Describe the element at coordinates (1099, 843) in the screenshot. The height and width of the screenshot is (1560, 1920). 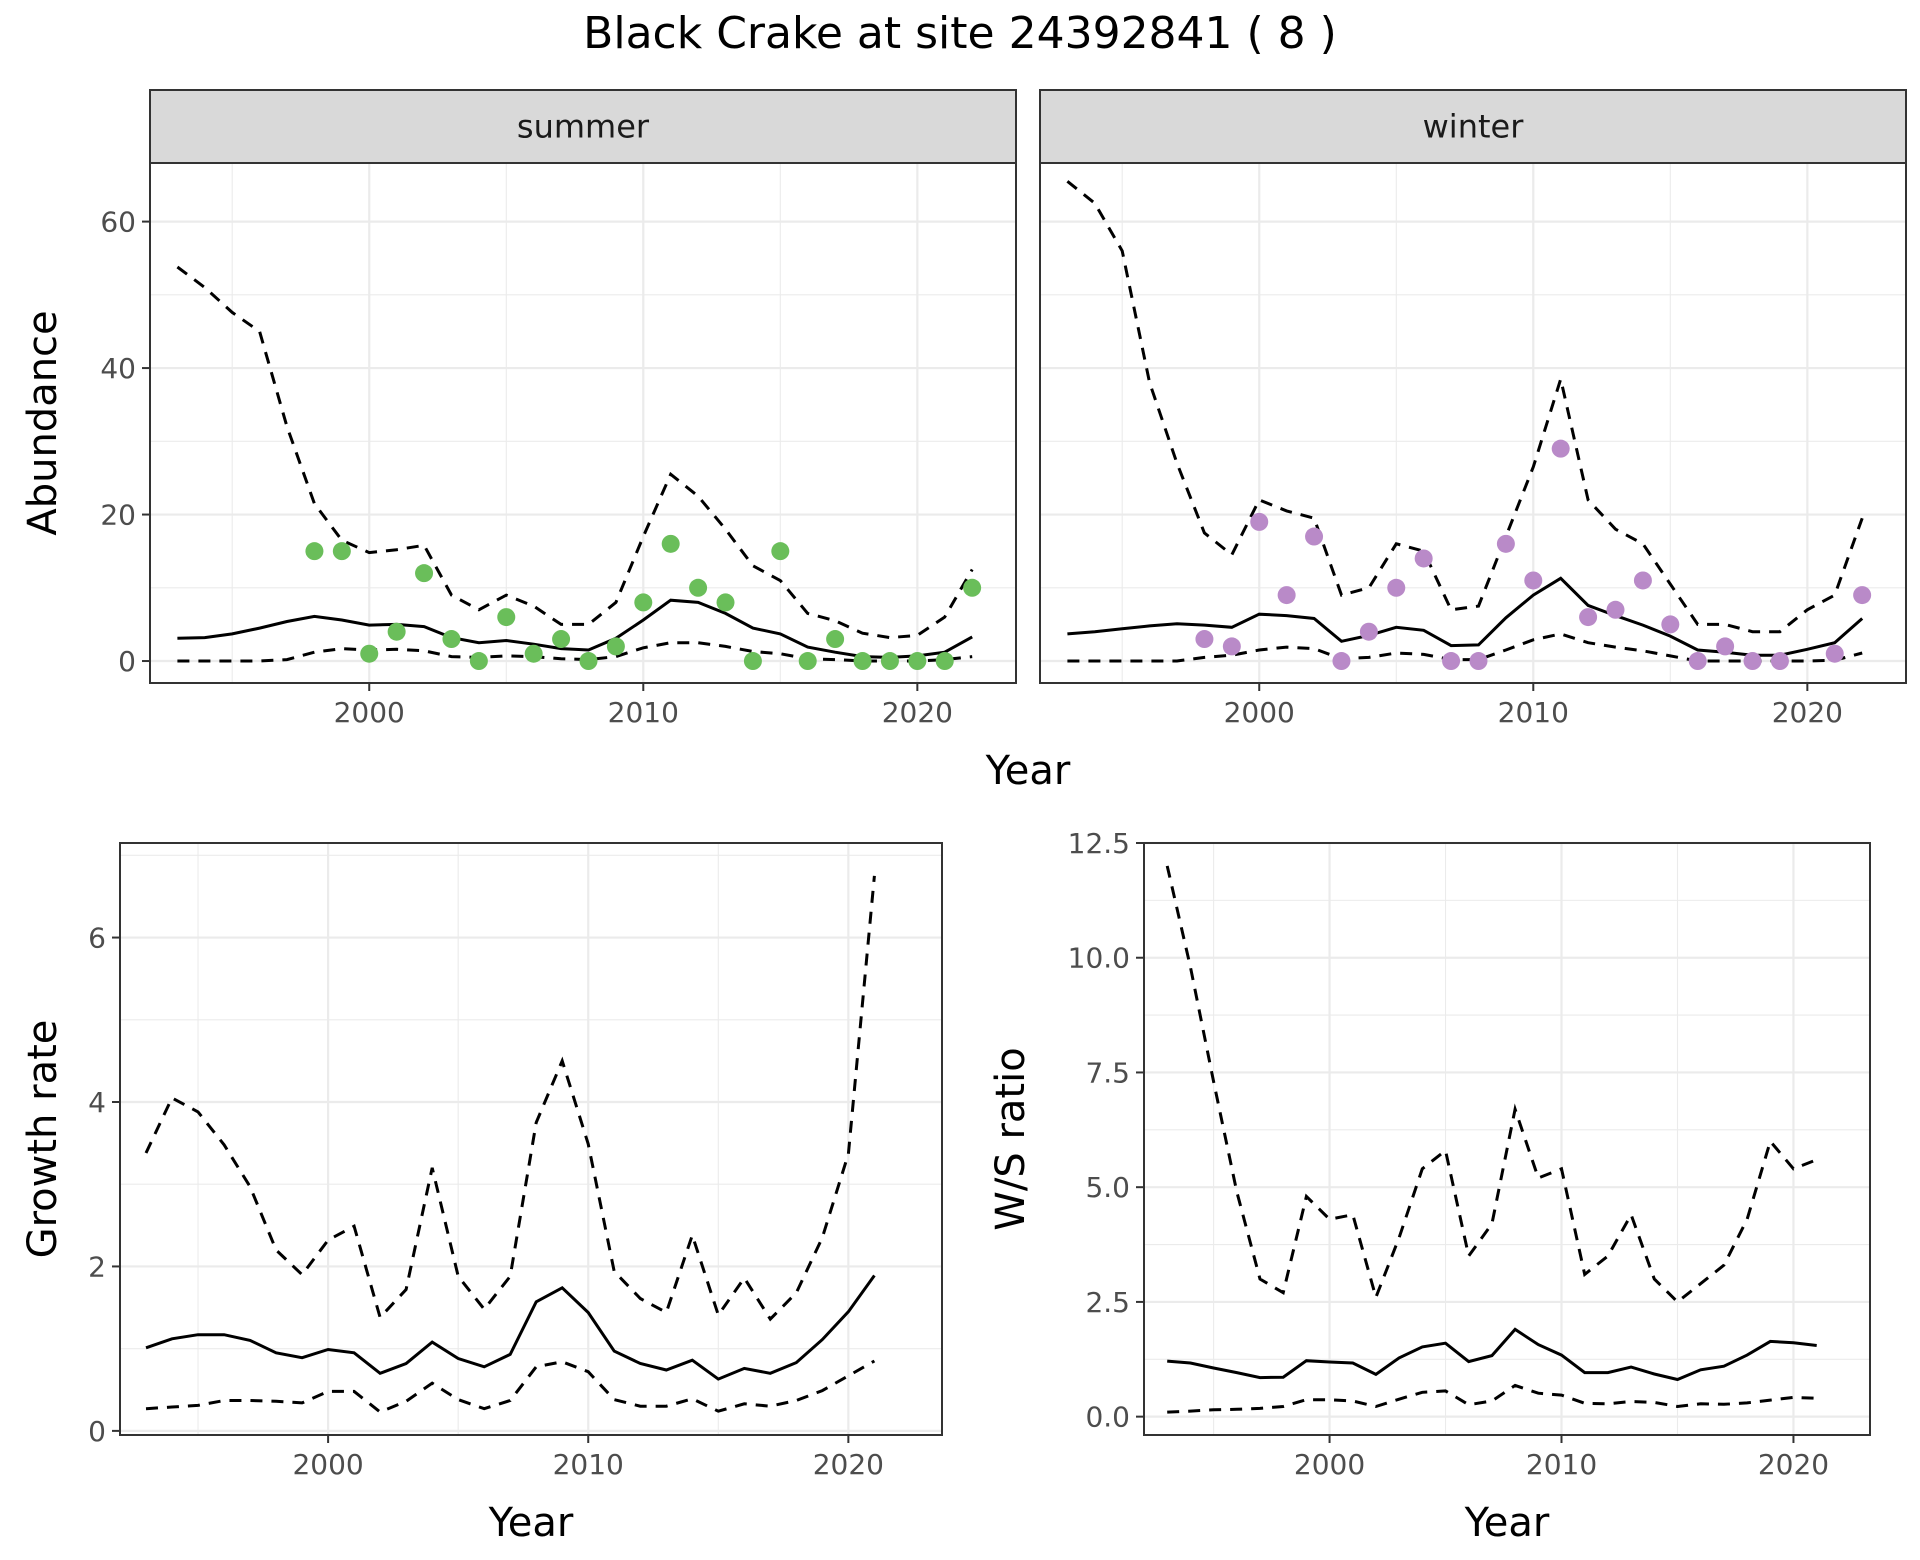
I see `y-tick-label: 12.5` at that location.